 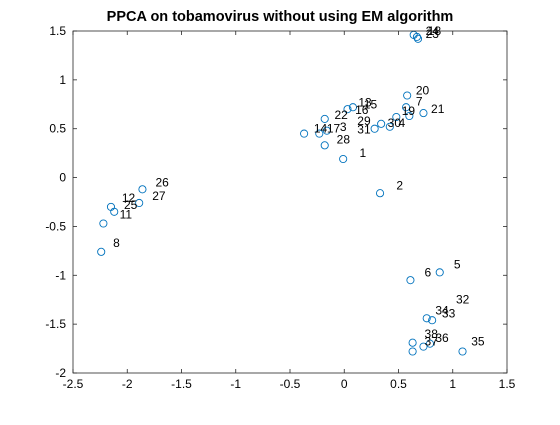 I want to click on point-label: 6, so click(x=428, y=272).